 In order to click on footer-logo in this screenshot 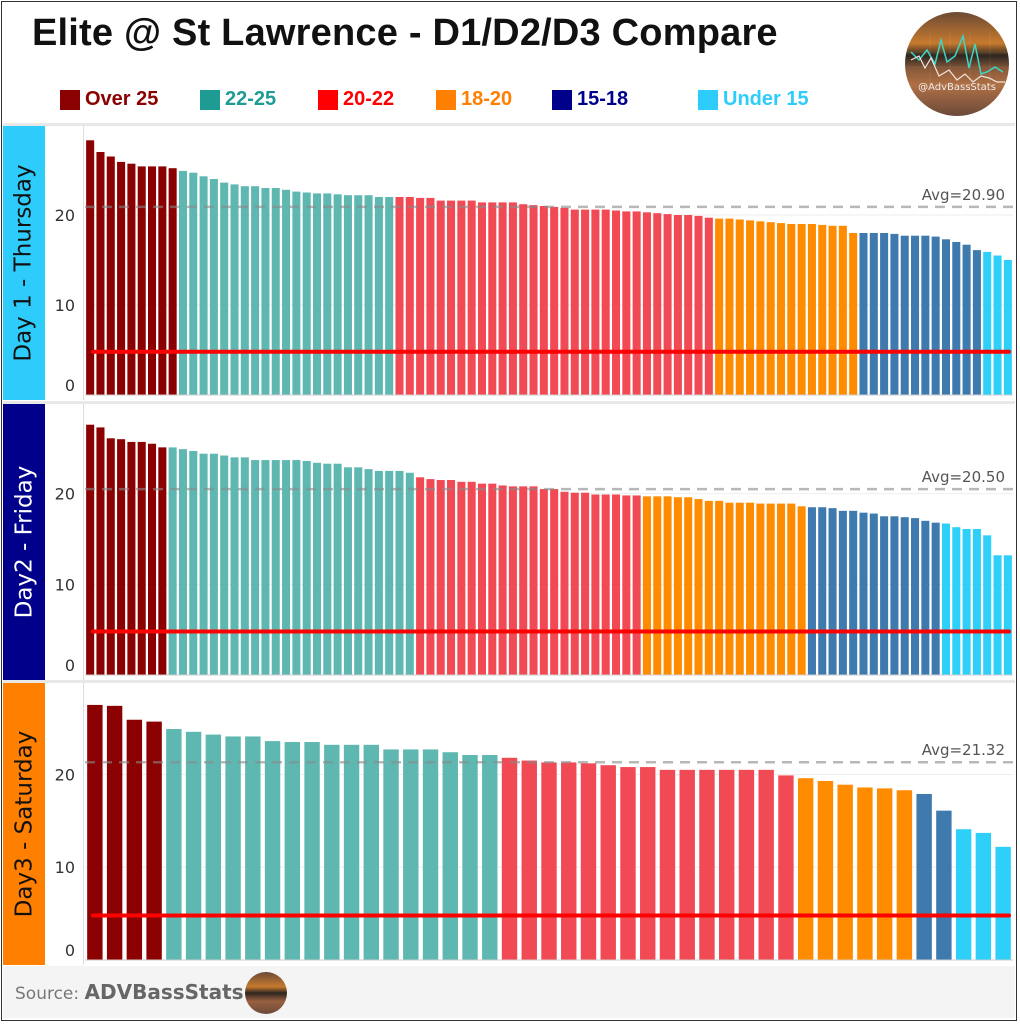, I will do `click(266, 993)`.